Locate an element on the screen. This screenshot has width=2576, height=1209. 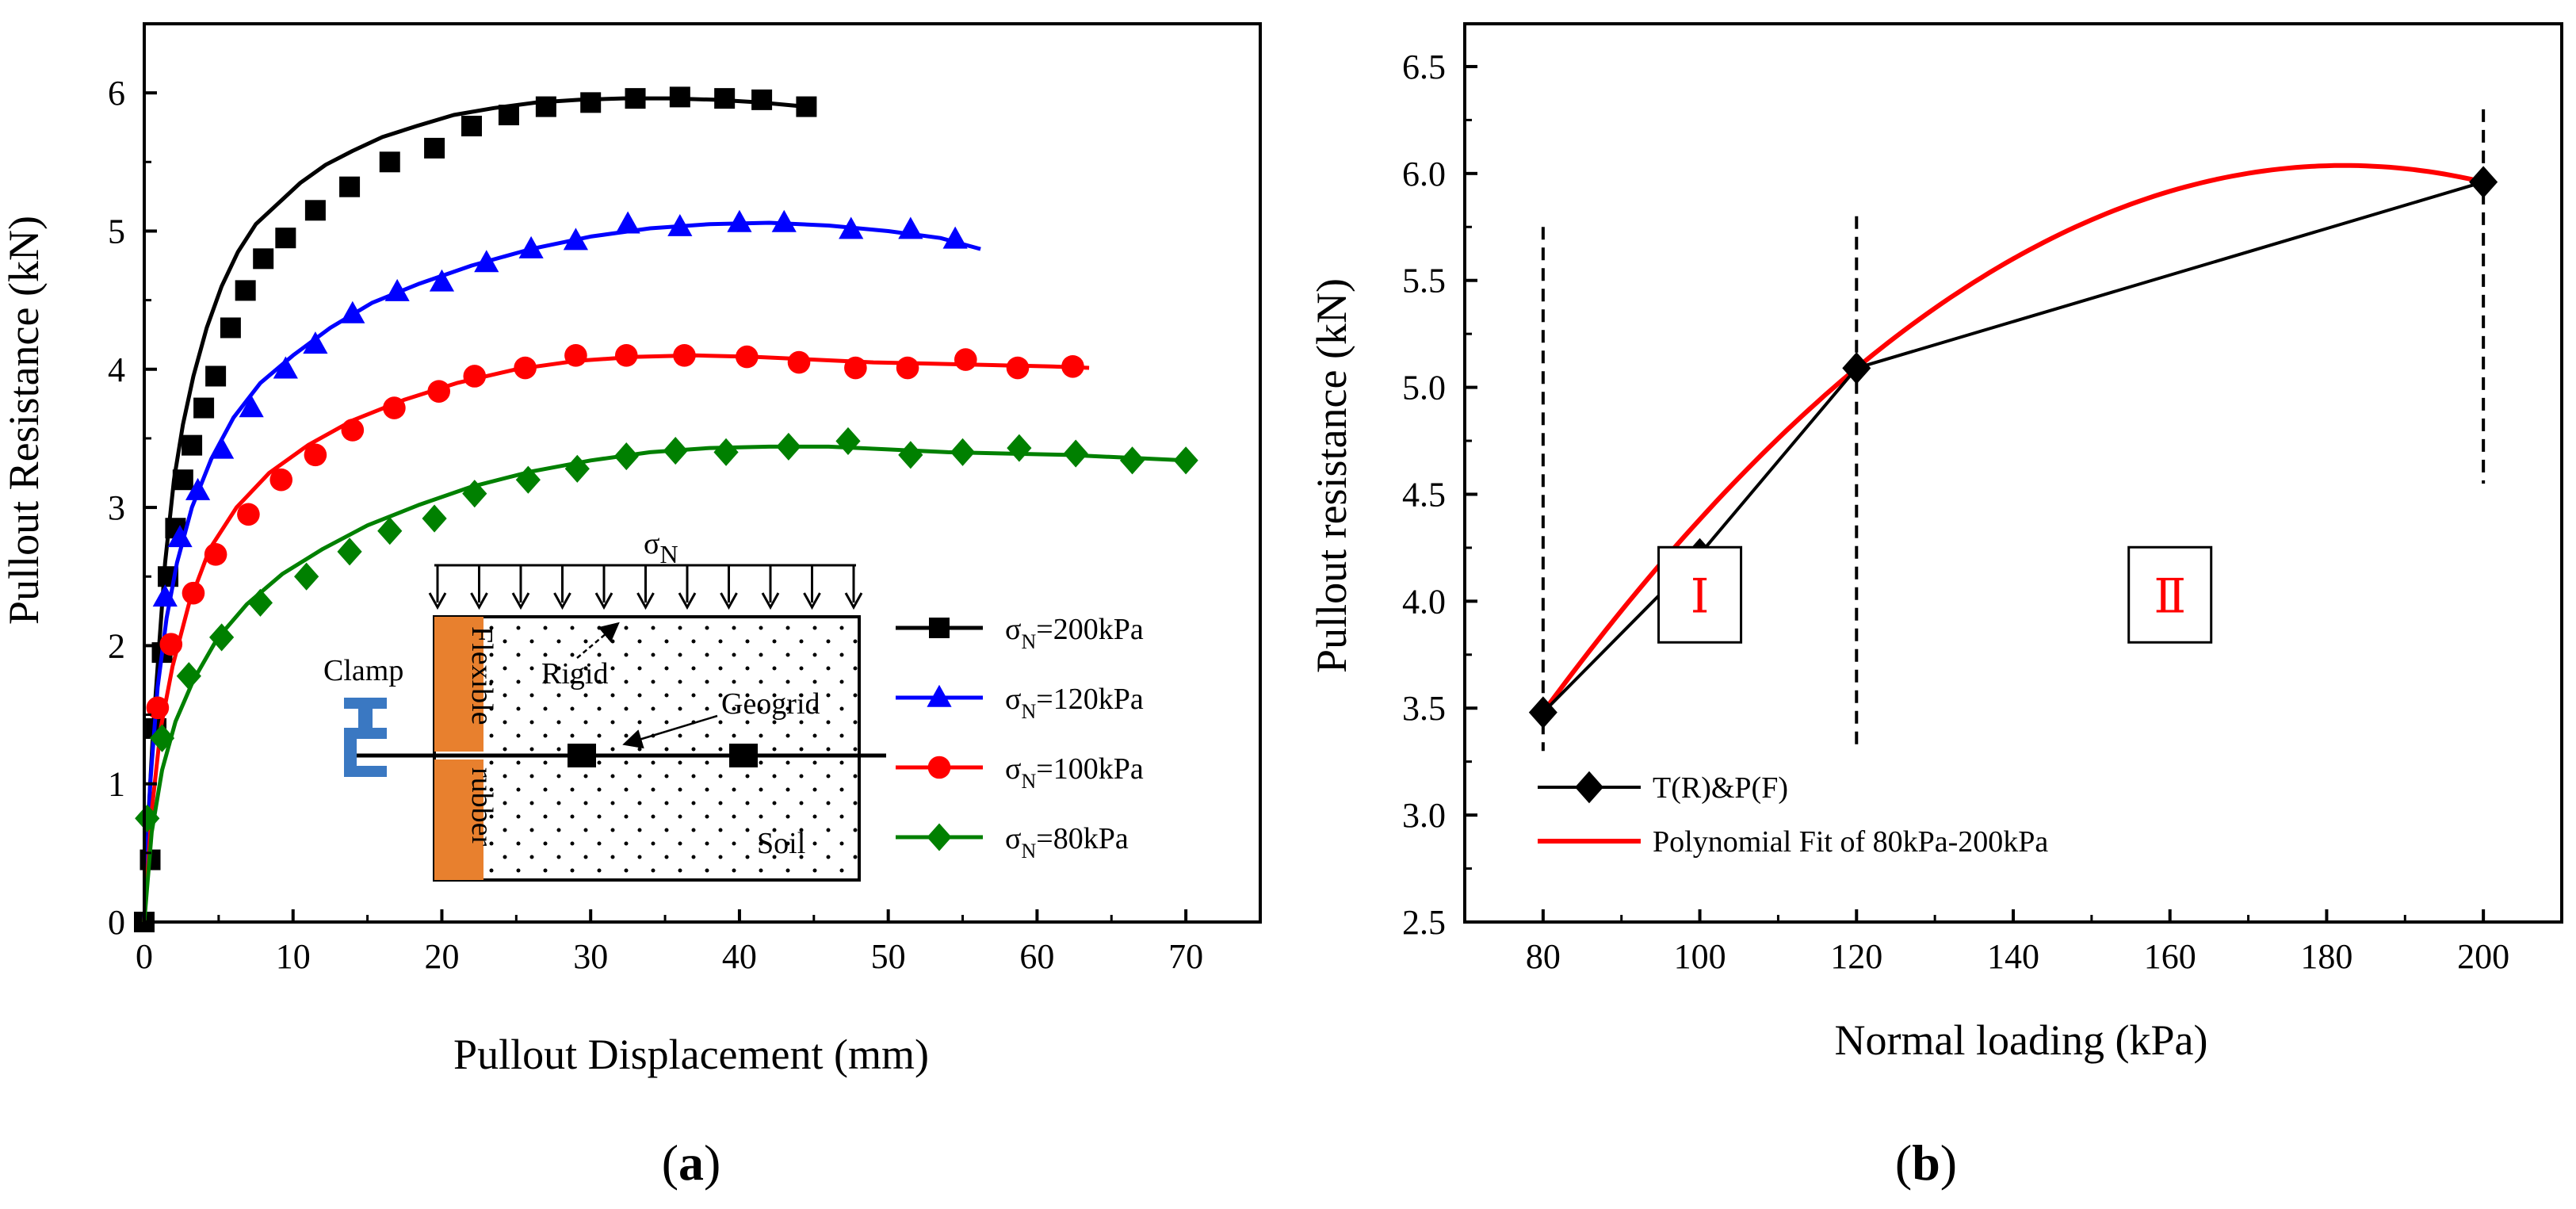
chart-b-region-label: Ⅰ is located at coordinates (1700, 596).